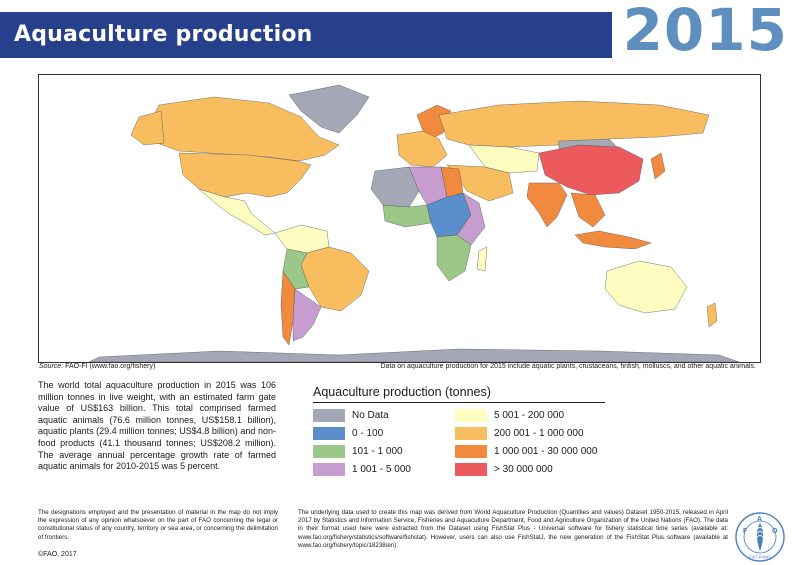  I want to click on year-label: 2015, so click(705, 32).